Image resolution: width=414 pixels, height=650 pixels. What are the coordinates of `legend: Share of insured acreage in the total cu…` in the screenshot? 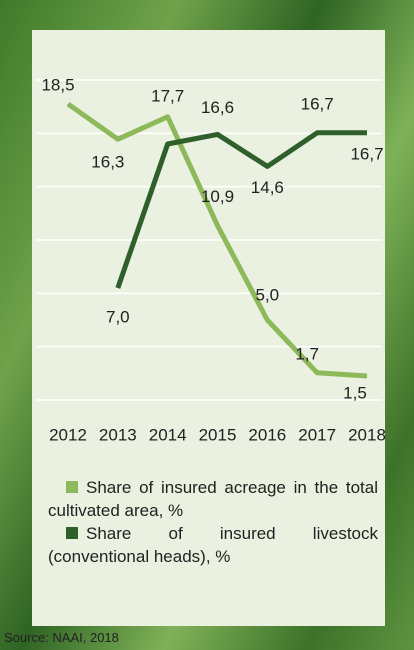 It's located at (213, 522).